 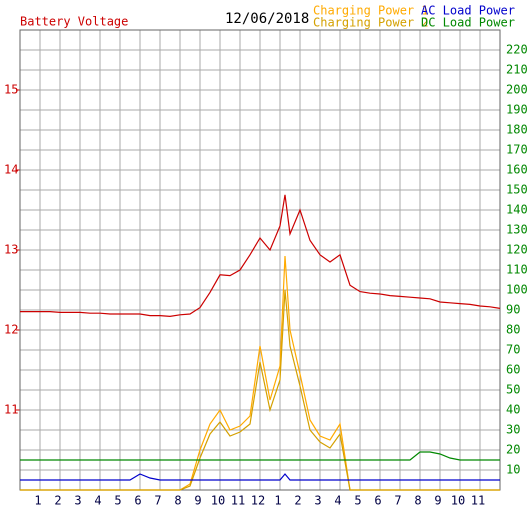 What do you see at coordinates (516, 90) in the screenshot?
I see `y2-tick-label: 200` at bounding box center [516, 90].